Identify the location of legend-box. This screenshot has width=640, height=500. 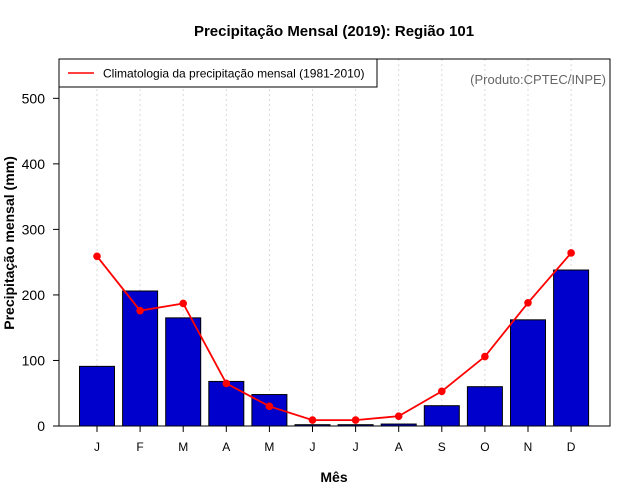
(218, 73).